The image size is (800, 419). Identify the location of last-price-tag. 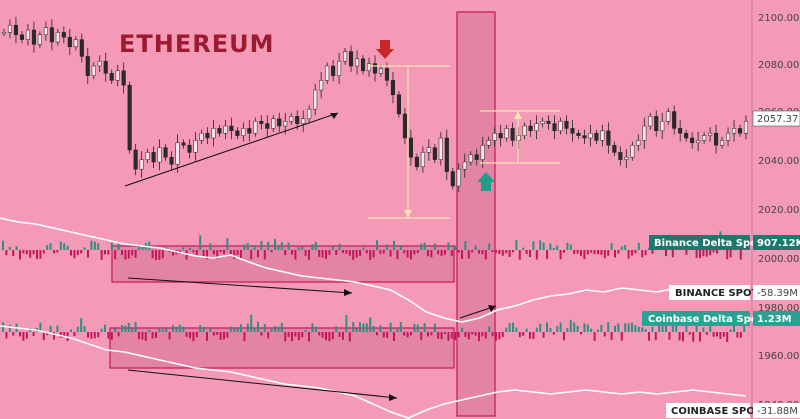
(776, 118).